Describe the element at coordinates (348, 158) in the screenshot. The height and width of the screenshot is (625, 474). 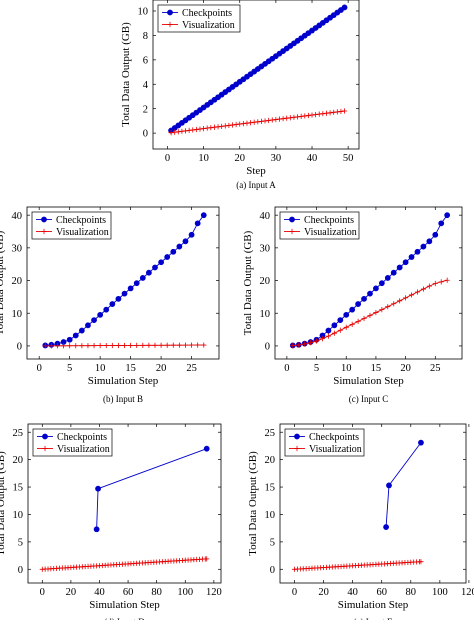
I see `x-tick-label: 50` at that location.